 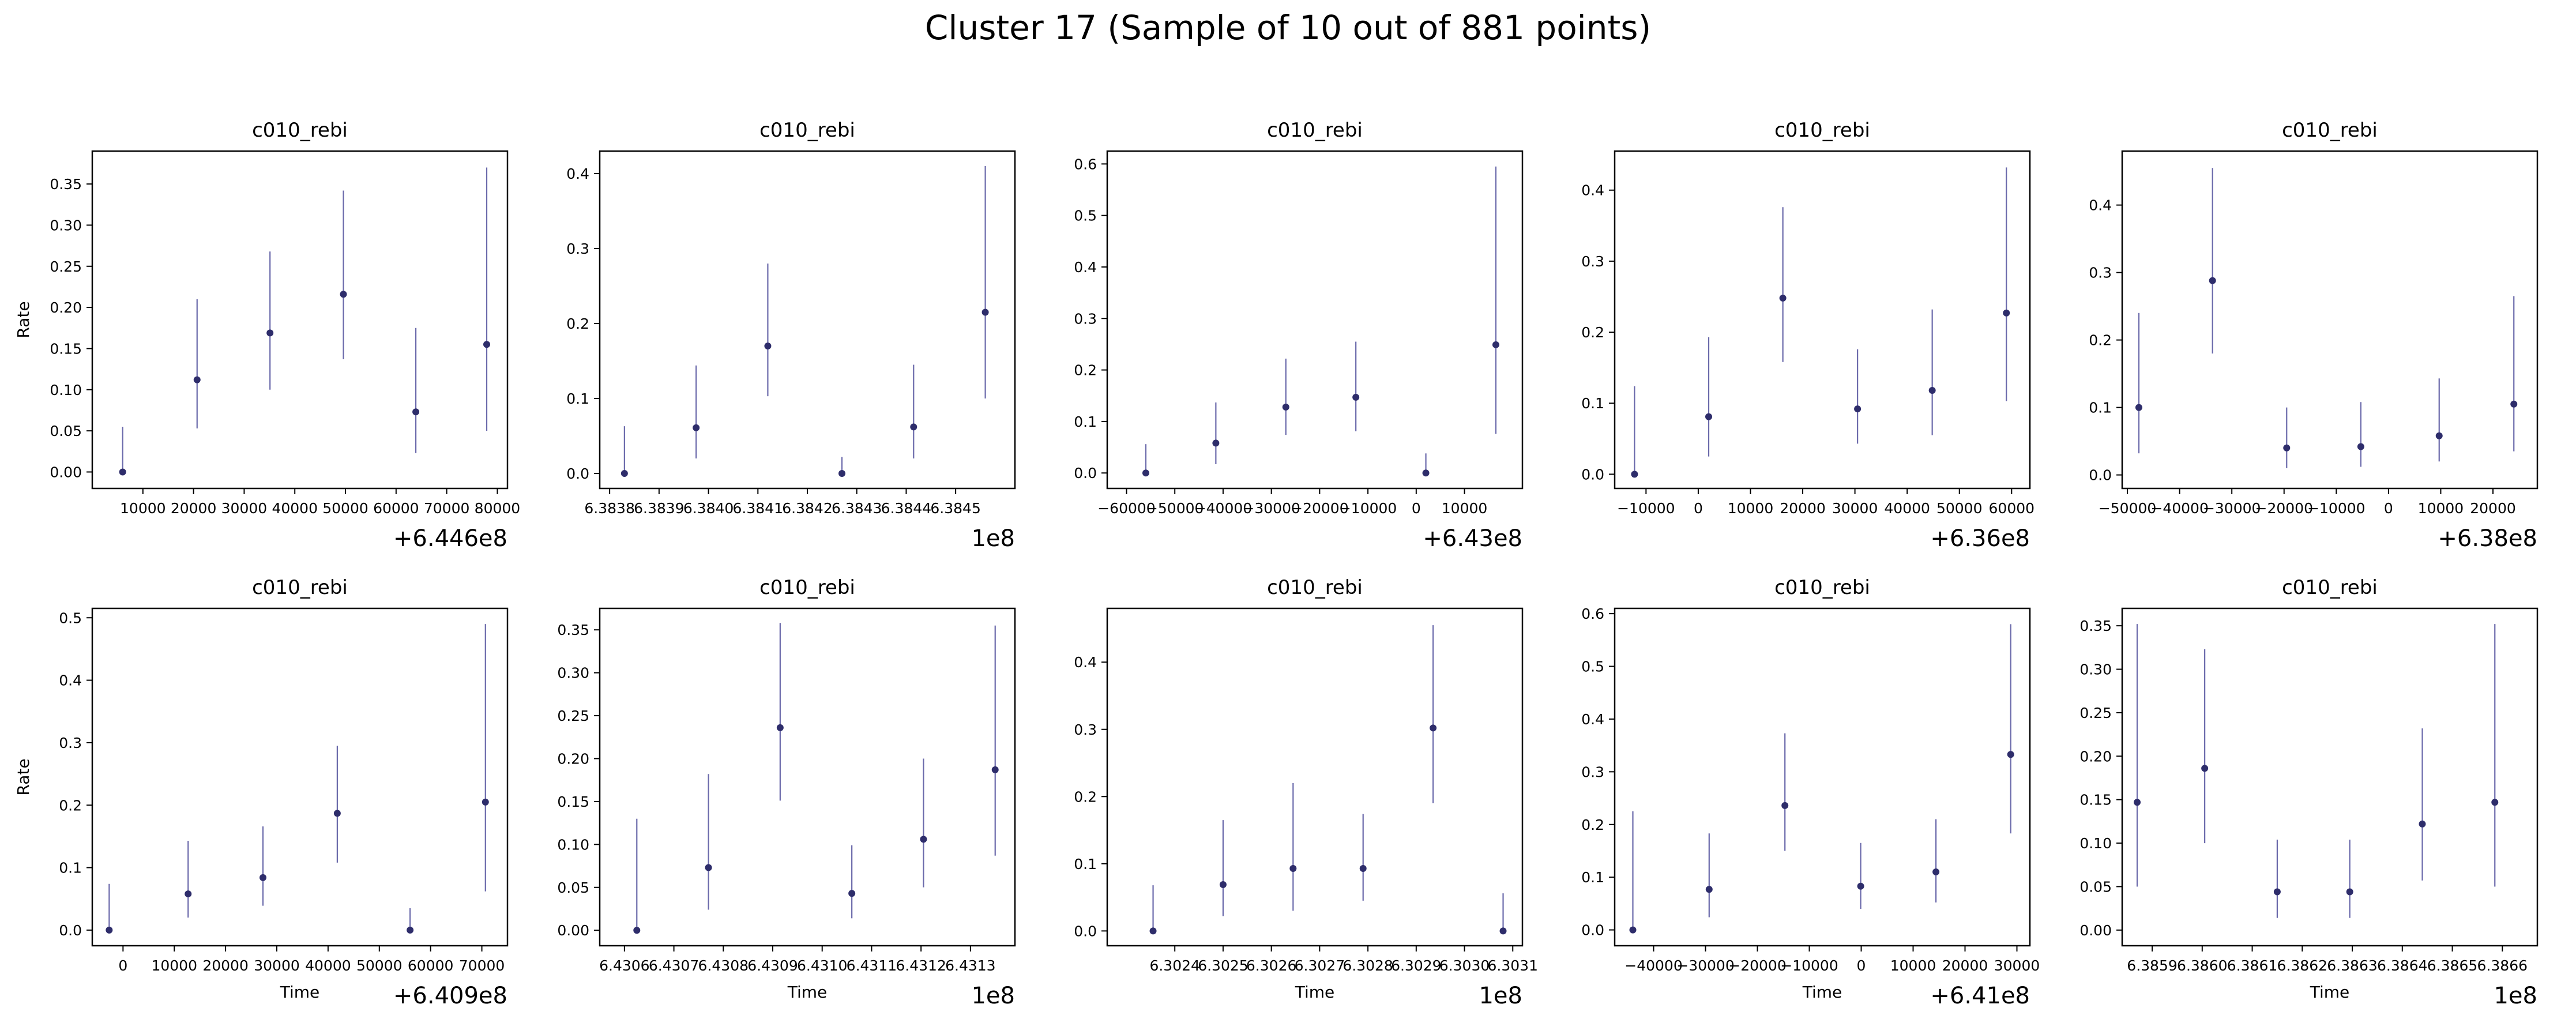 What do you see at coordinates (609, 508) in the screenshot?
I see `x-tick-label: 6.3838` at bounding box center [609, 508].